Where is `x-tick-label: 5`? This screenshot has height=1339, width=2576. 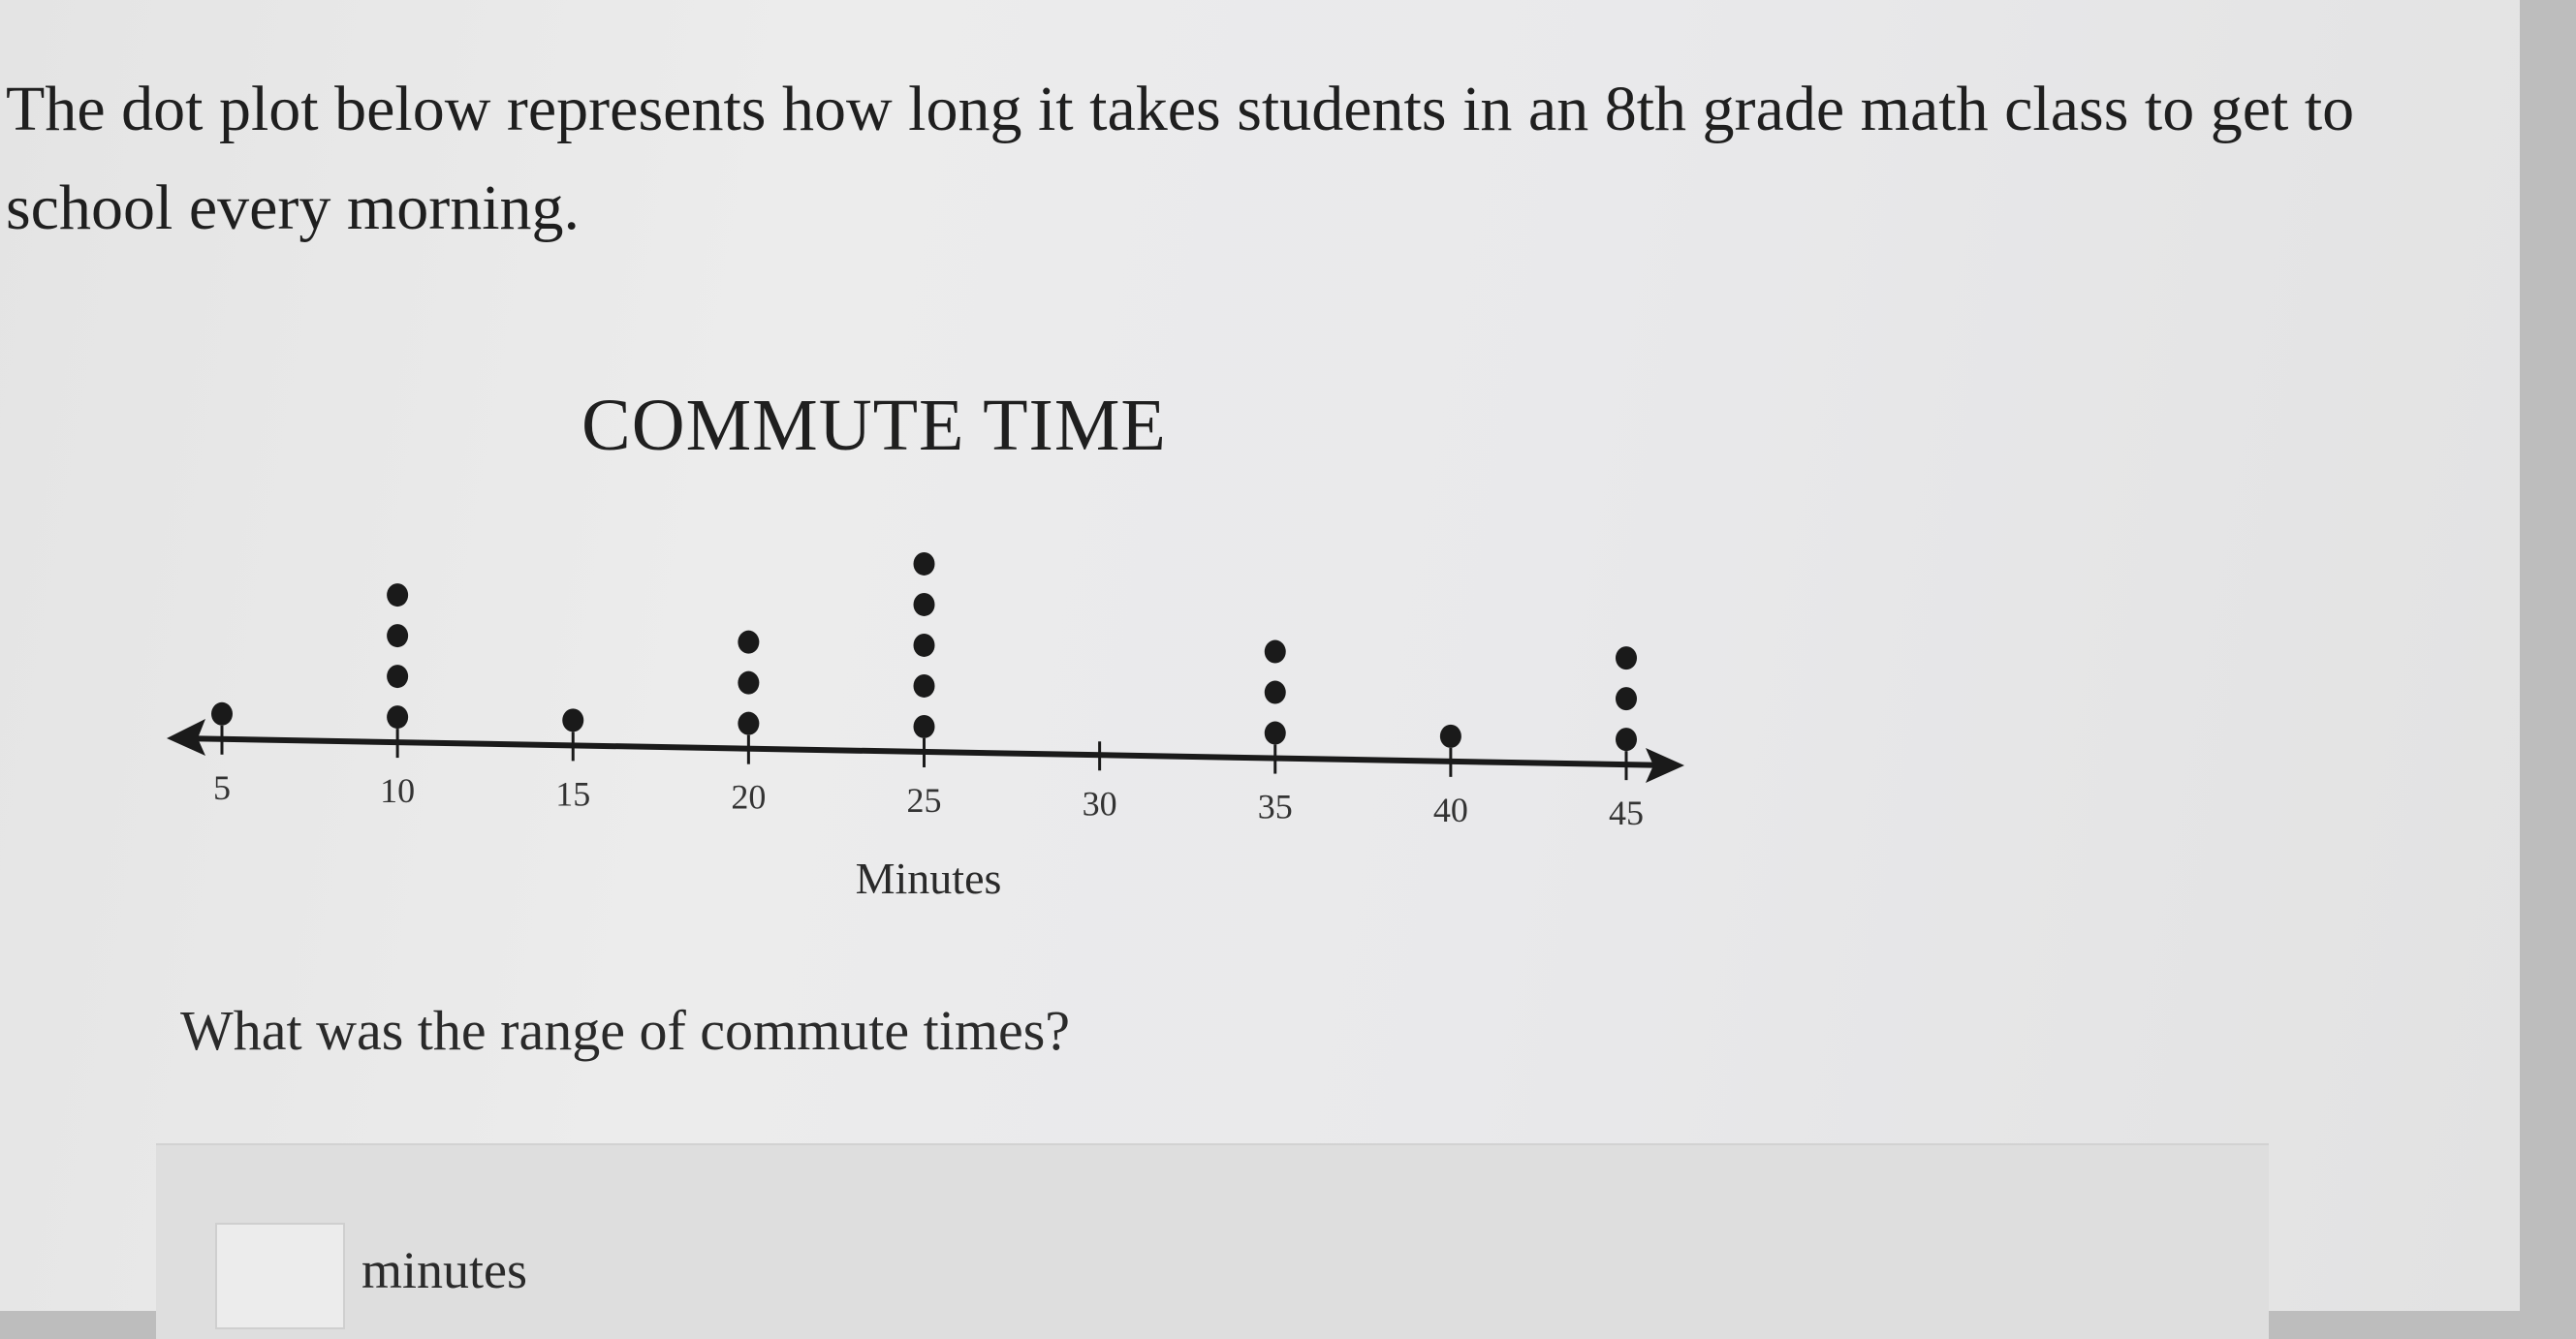
x-tick-label: 5 is located at coordinates (222, 788).